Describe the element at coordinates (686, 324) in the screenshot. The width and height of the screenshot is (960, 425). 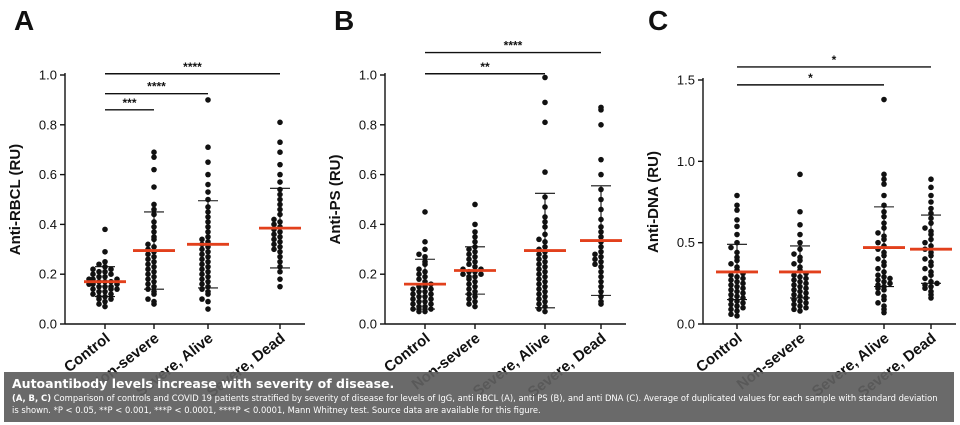
I see `y-tick-label: 0.0` at that location.